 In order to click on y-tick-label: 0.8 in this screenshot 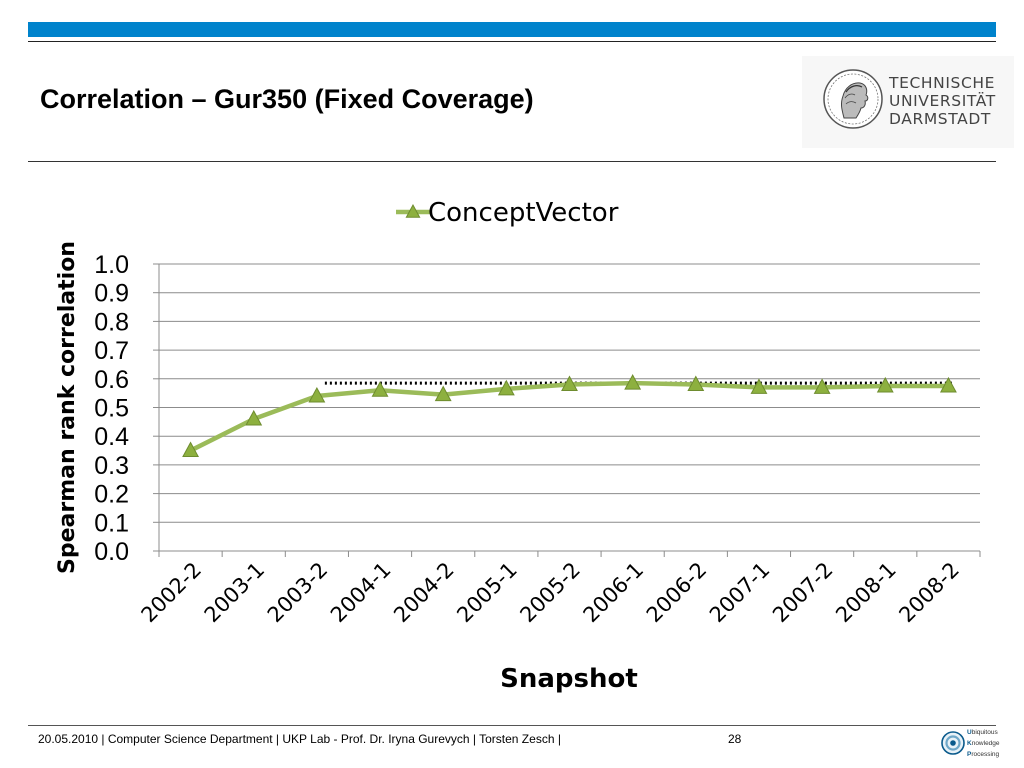, I will do `click(111, 322)`.